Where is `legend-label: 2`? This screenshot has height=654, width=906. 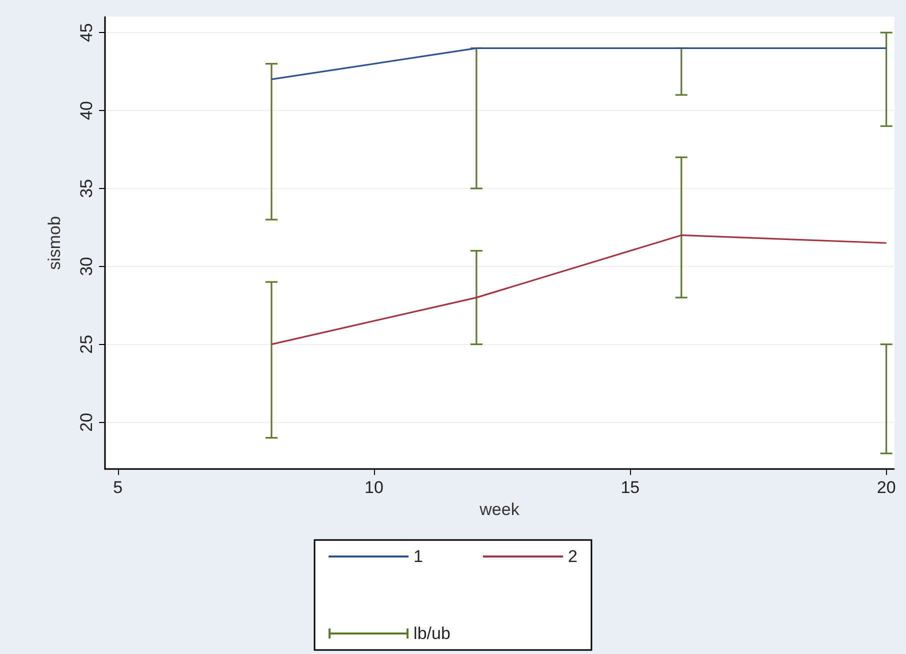
legend-label: 2 is located at coordinates (573, 556).